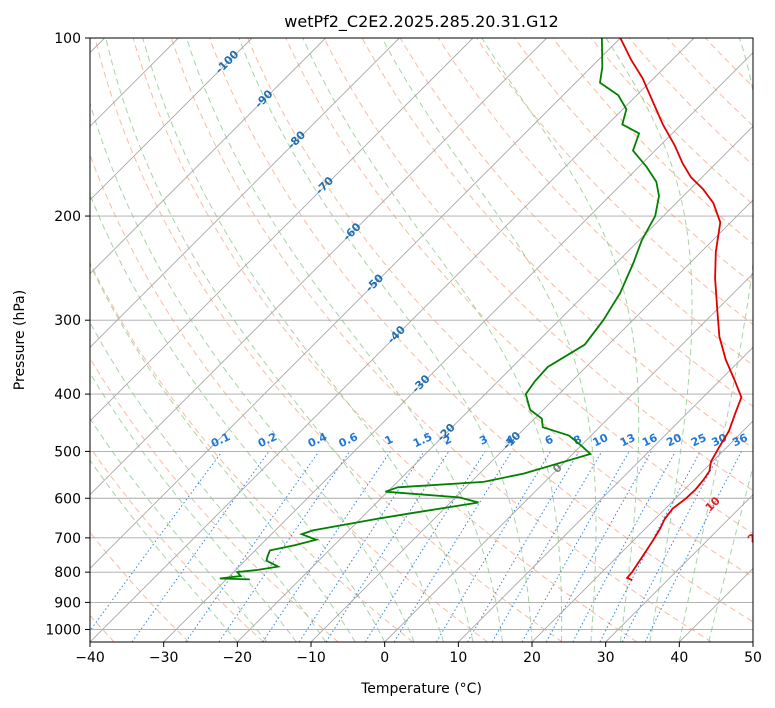 This screenshot has height=708, width=775. What do you see at coordinates (164, 658) in the screenshot?
I see `x-tick-label: −30` at bounding box center [164, 658].